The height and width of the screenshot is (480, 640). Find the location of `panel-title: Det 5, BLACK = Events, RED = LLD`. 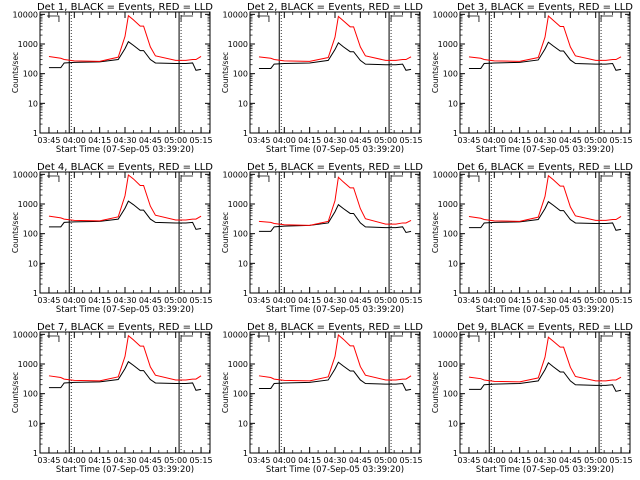

panel-title: Det 5, BLACK = Events, RED = LLD is located at coordinates (335, 167).